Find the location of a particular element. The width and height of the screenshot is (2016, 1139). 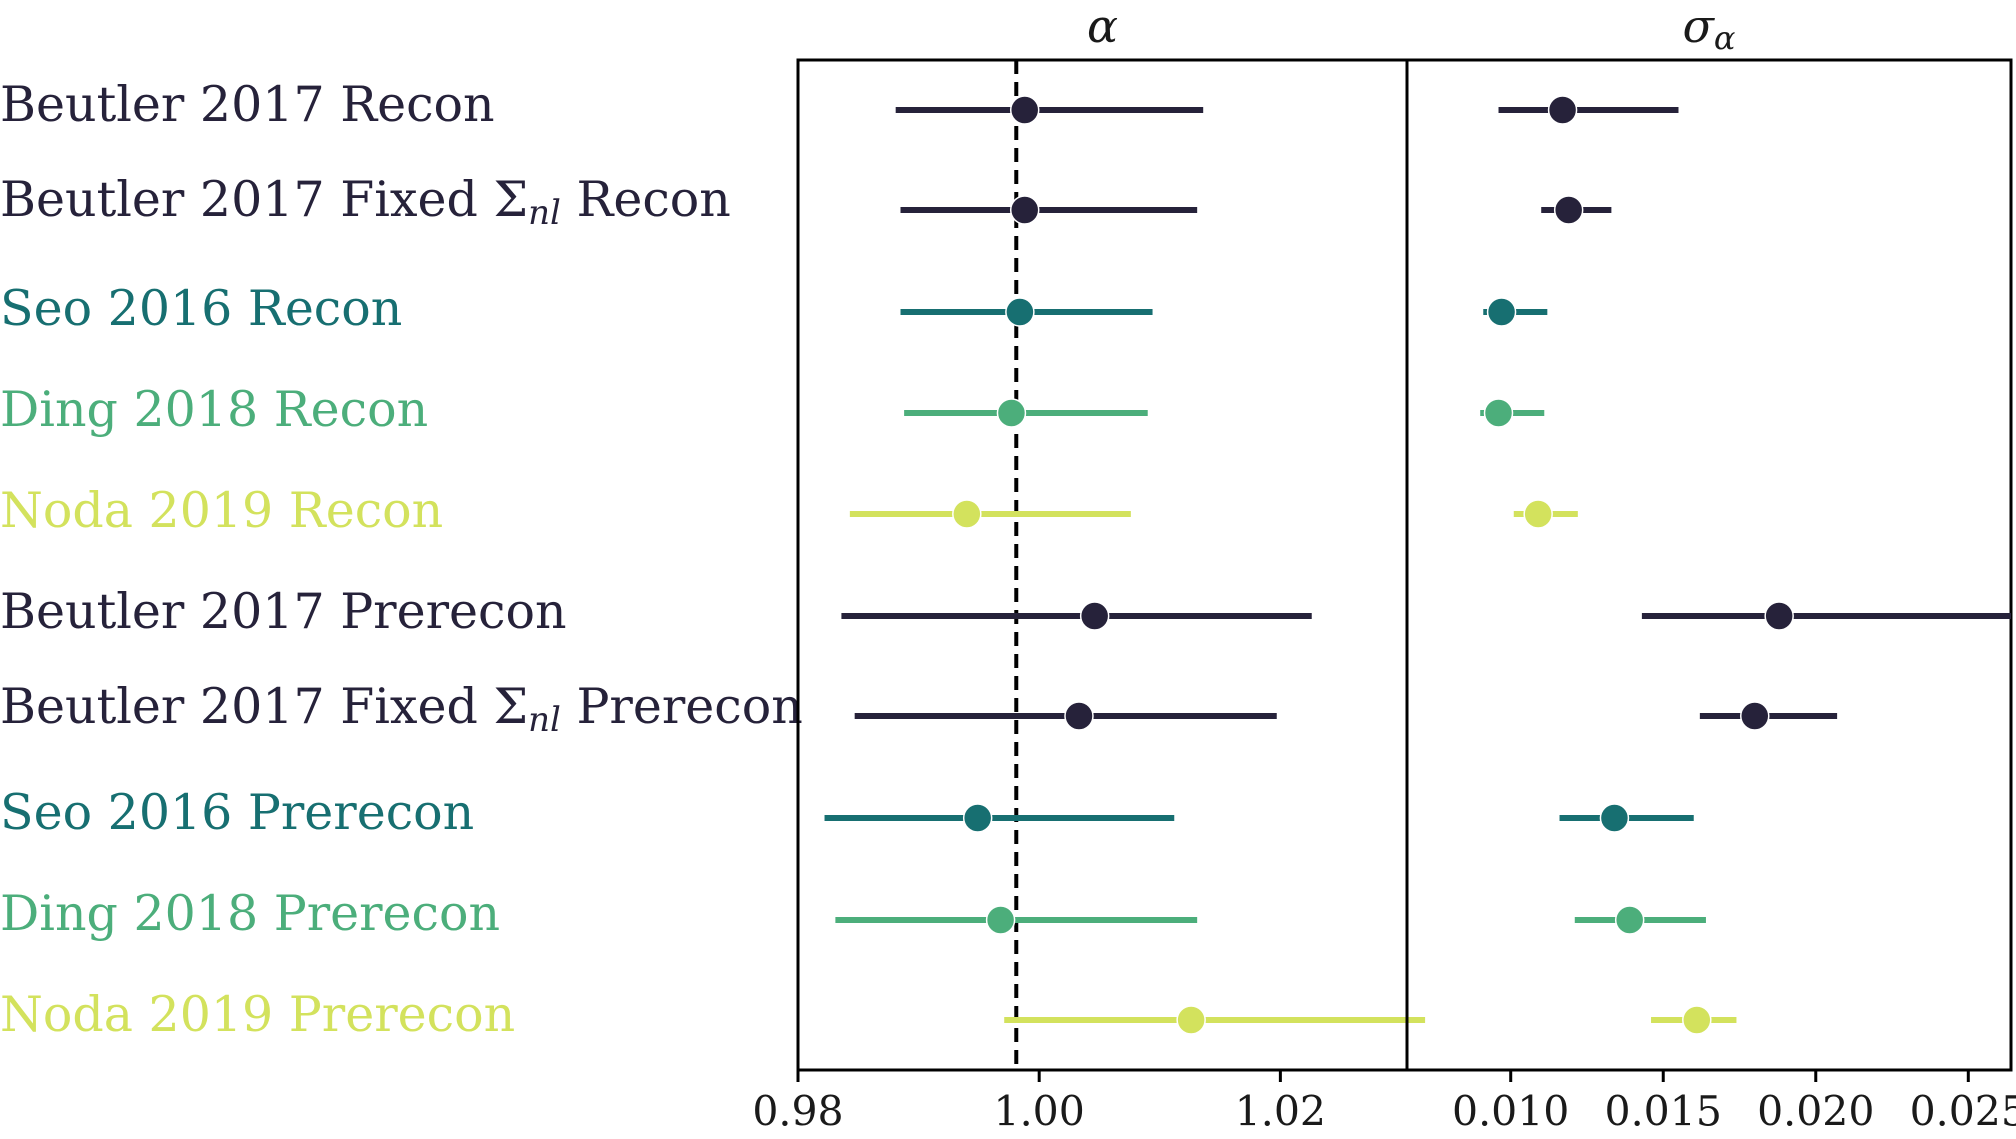

row-label-suffix: Prerecon is located at coordinates (682, 706).